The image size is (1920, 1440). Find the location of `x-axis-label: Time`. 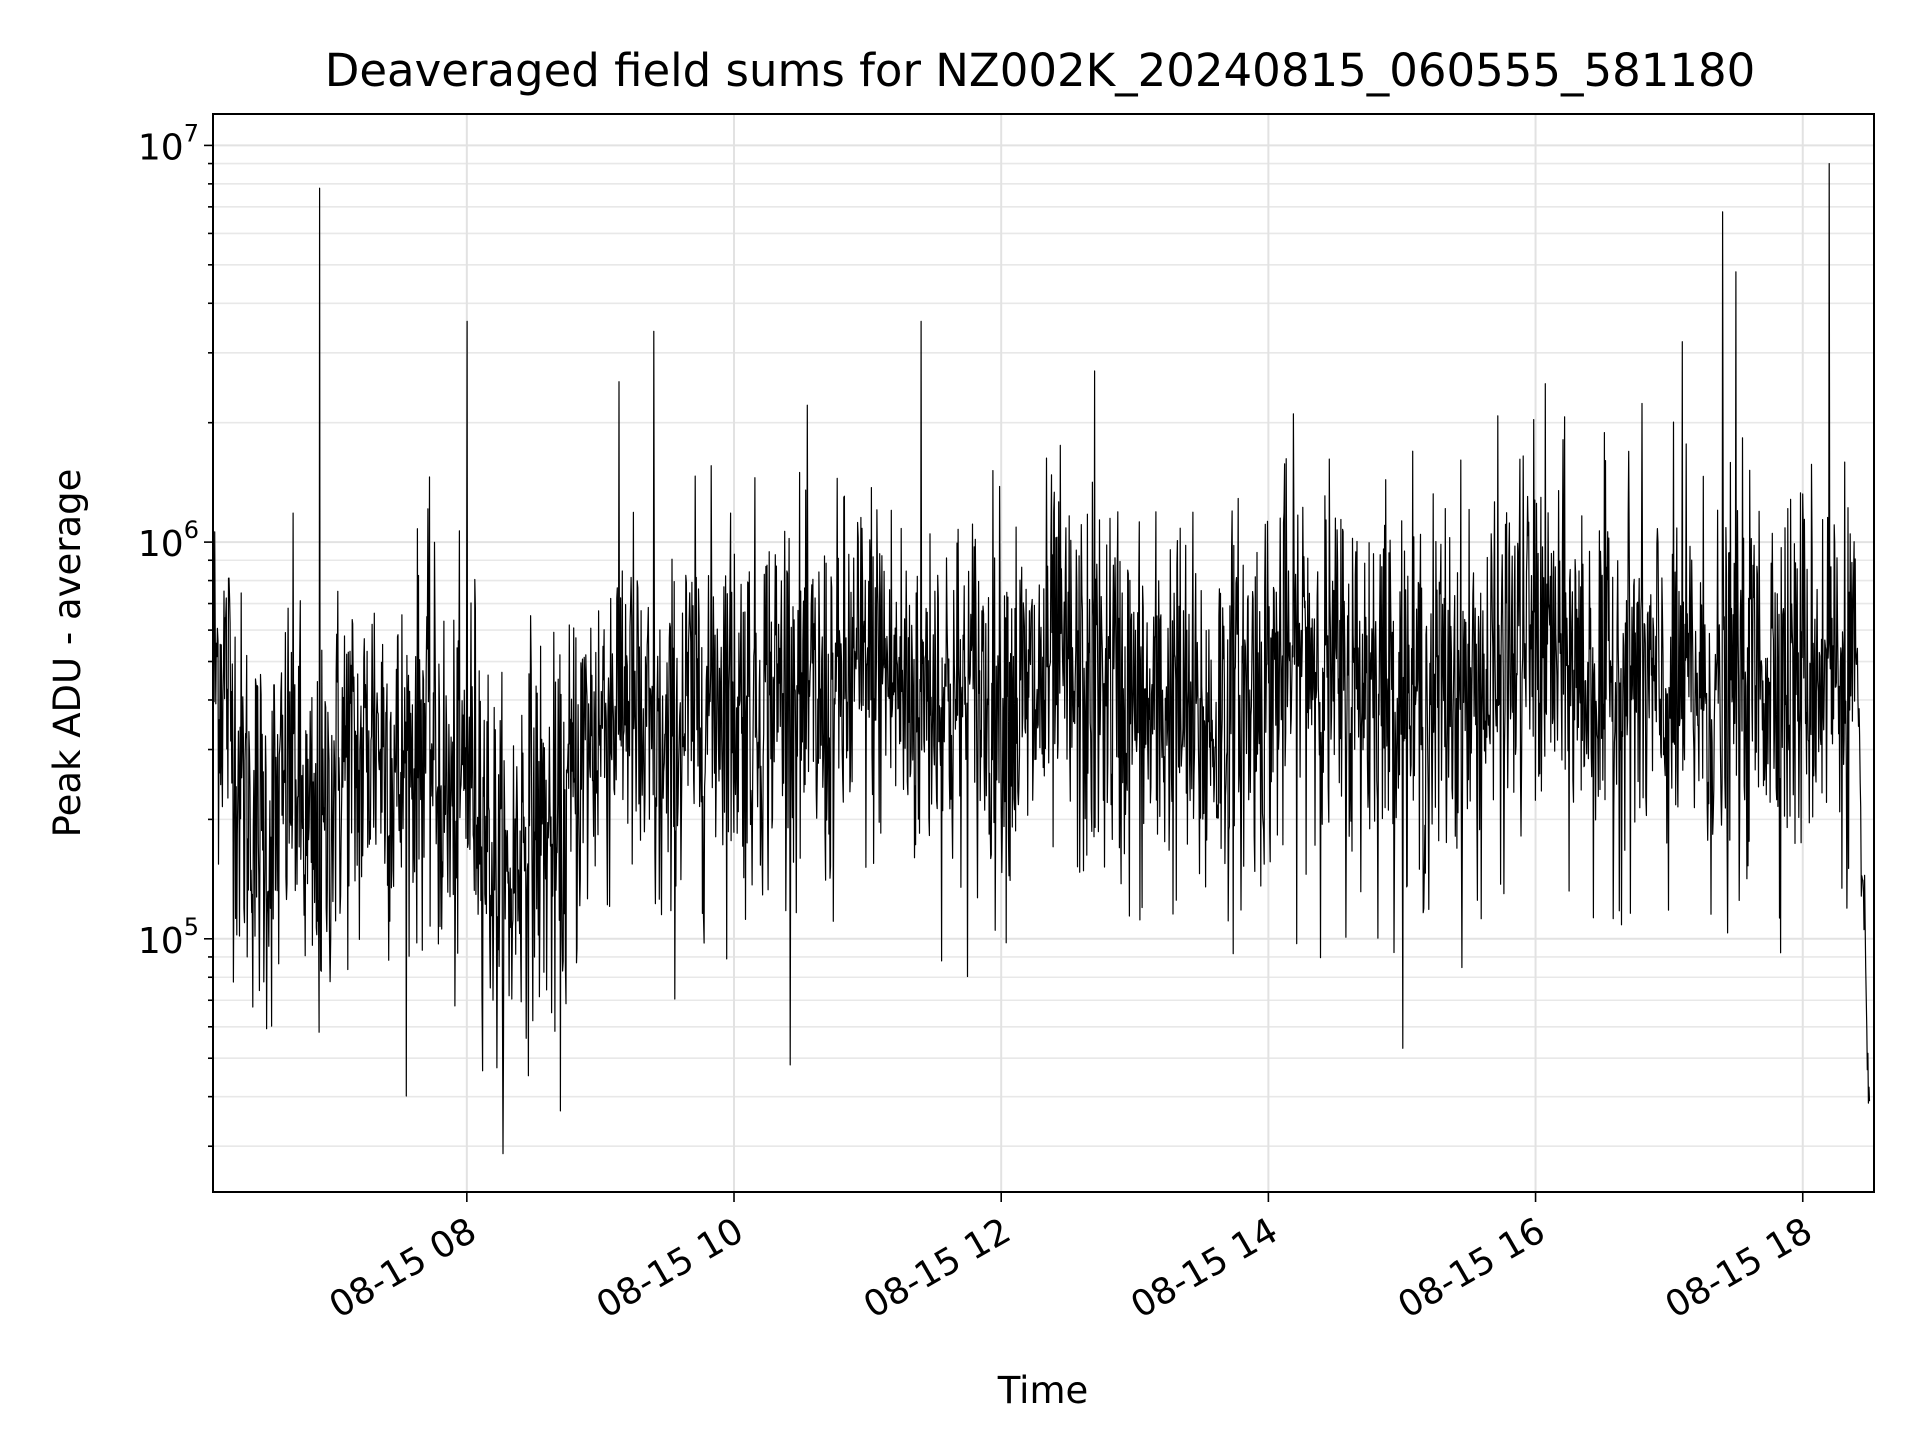

x-axis-label: Time is located at coordinates (1043, 1390).